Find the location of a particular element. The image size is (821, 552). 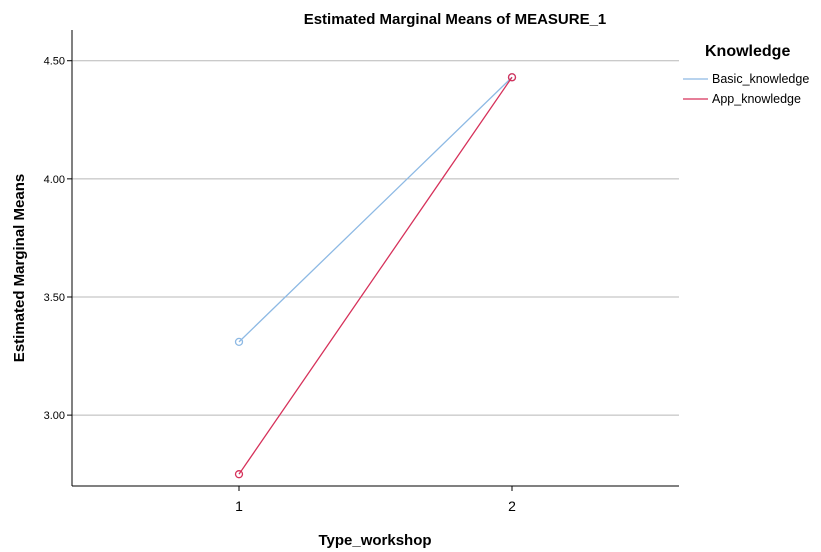

chart-title: Estimated Marginal Means of MEASURE_1 is located at coordinates (455, 19).